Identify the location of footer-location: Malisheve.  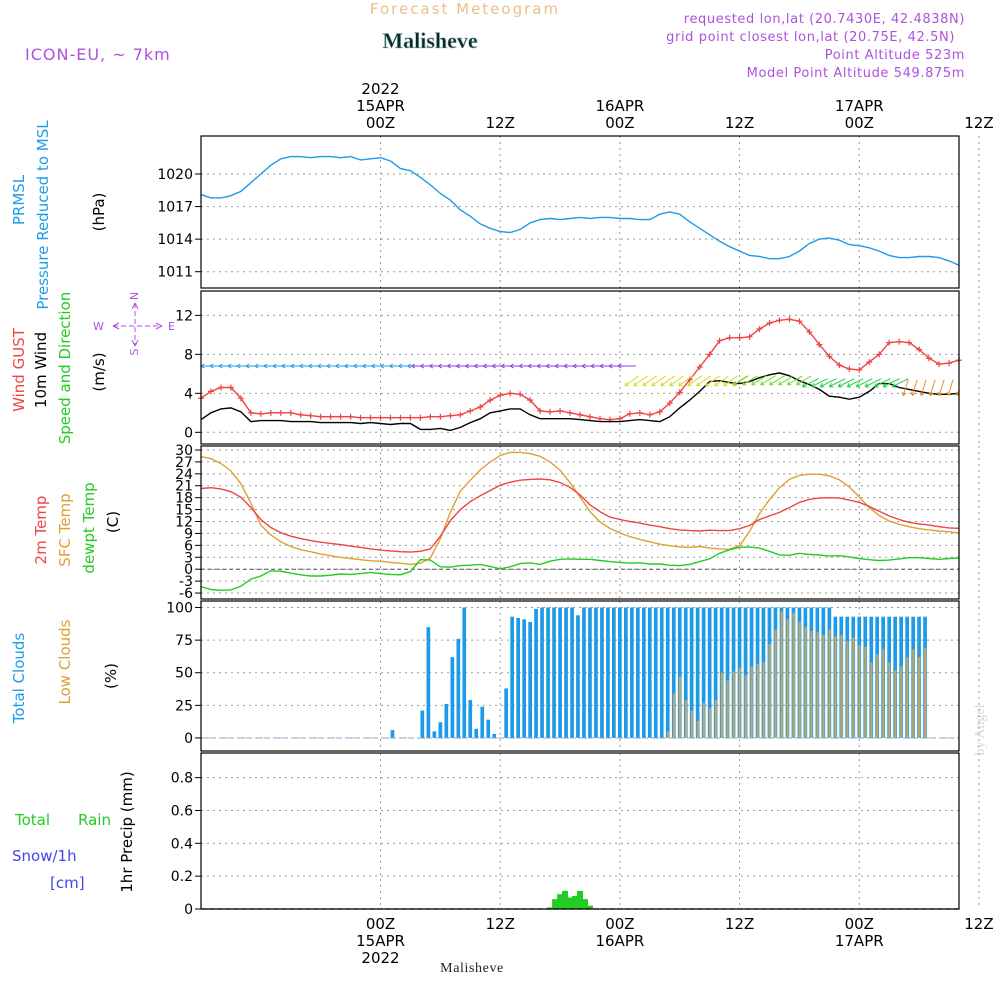
(472, 968).